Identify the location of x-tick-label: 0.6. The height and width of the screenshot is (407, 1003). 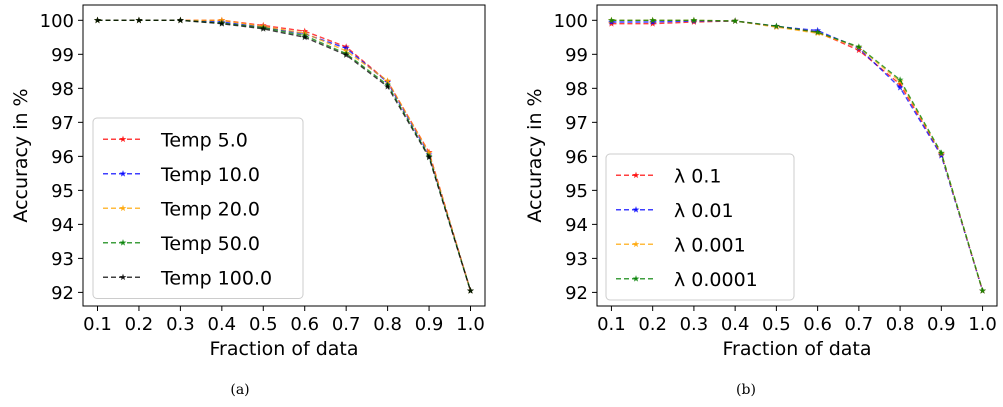
(817, 324).